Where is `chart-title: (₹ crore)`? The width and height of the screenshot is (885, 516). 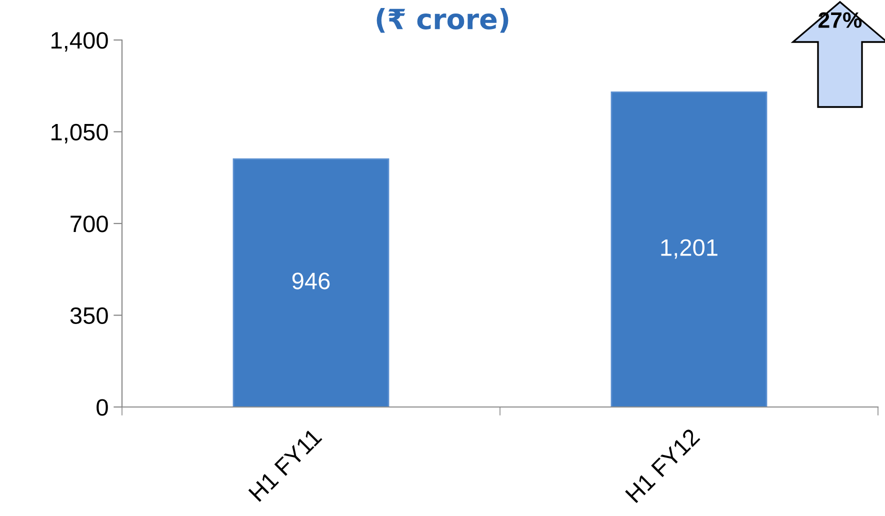 chart-title: (₹ crore) is located at coordinates (442, 20).